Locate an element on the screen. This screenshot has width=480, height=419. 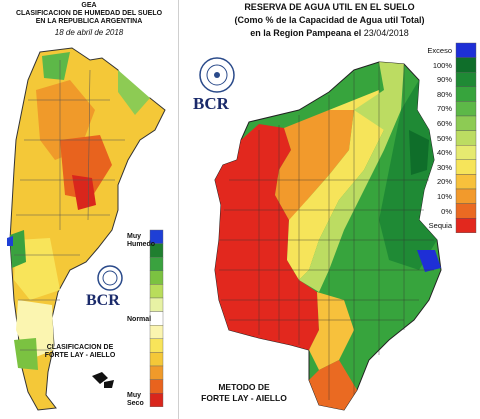
right-legend-label: 0% is located at coordinates (446, 211).